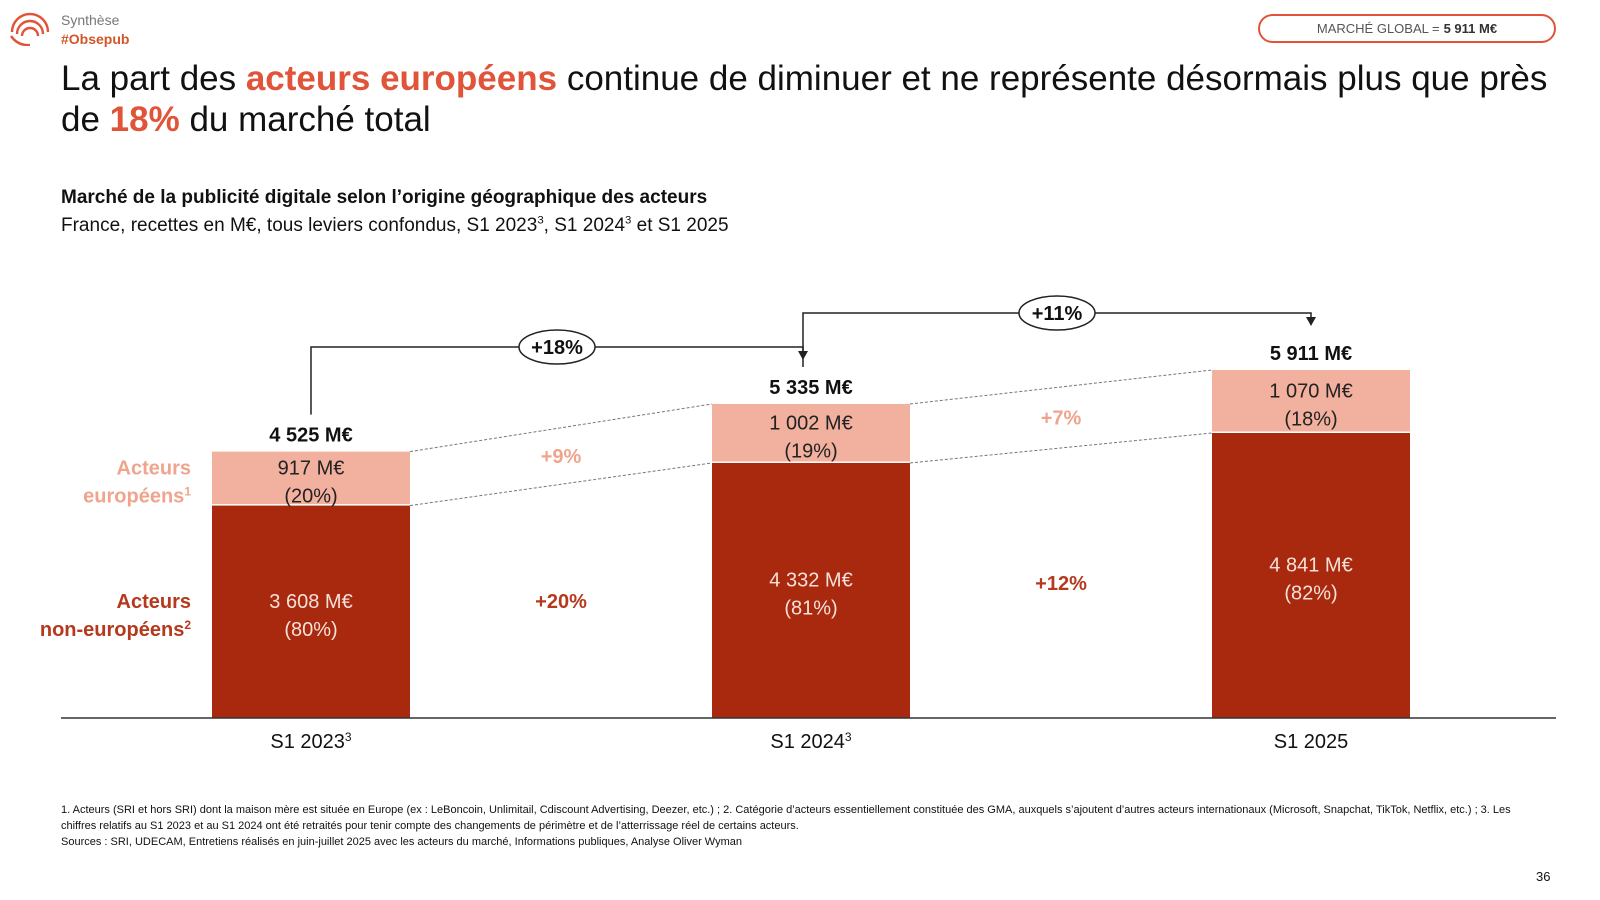 Image resolution: width=1600 pixels, height=900 pixels. What do you see at coordinates (811, 741) in the screenshot?
I see `category-label: S1 20243` at bounding box center [811, 741].